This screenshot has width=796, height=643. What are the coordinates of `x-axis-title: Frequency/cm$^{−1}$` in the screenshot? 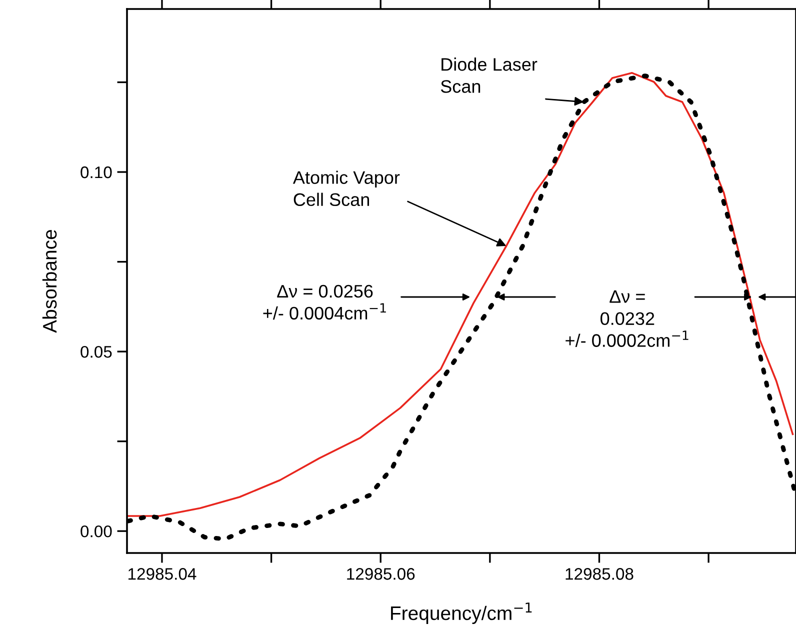 It's located at (461, 613).